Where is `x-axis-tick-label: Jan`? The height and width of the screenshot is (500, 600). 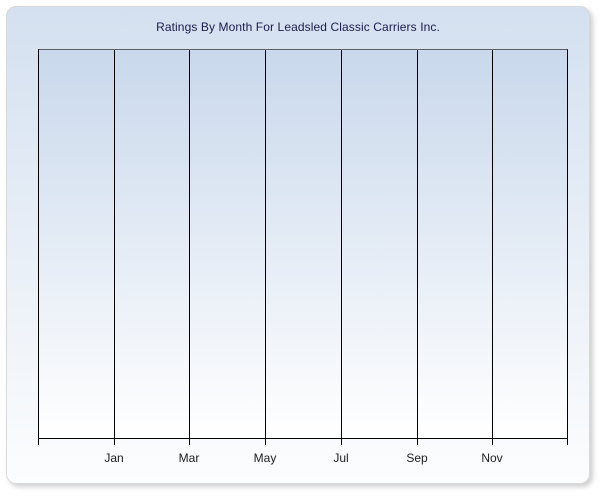 x-axis-tick-label: Jan is located at coordinates (114, 458).